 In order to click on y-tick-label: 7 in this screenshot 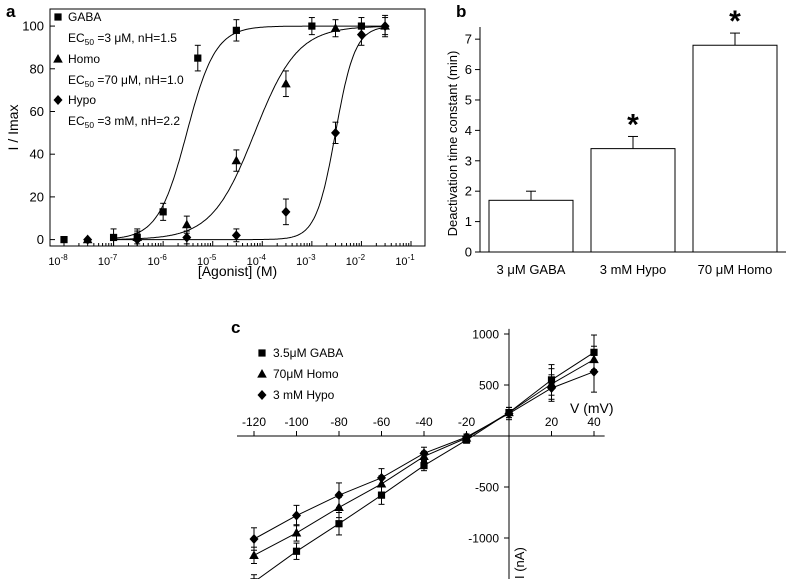, I will do `click(468, 39)`.